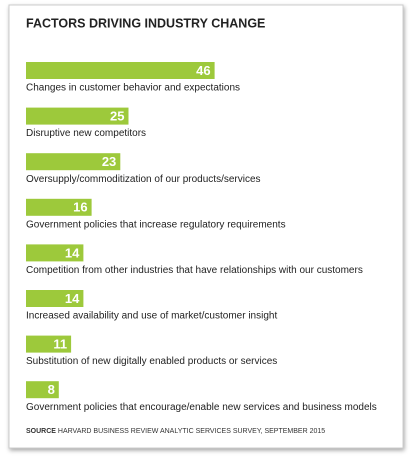  I want to click on chart-title: FACTORS DRIVING INDUSTRY CHANGE, so click(145, 23).